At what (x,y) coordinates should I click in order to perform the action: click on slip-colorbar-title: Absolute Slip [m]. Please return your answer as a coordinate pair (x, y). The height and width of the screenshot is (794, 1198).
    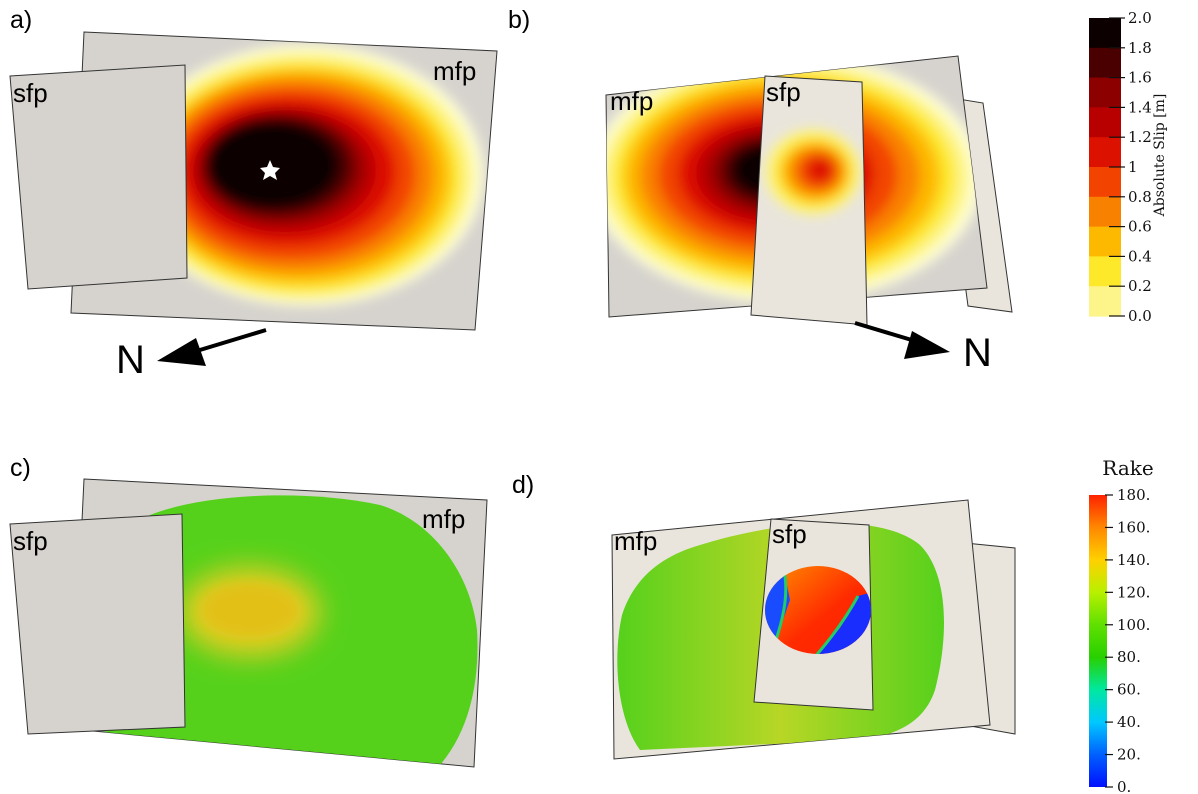
    Looking at the image, I should click on (1160, 156).